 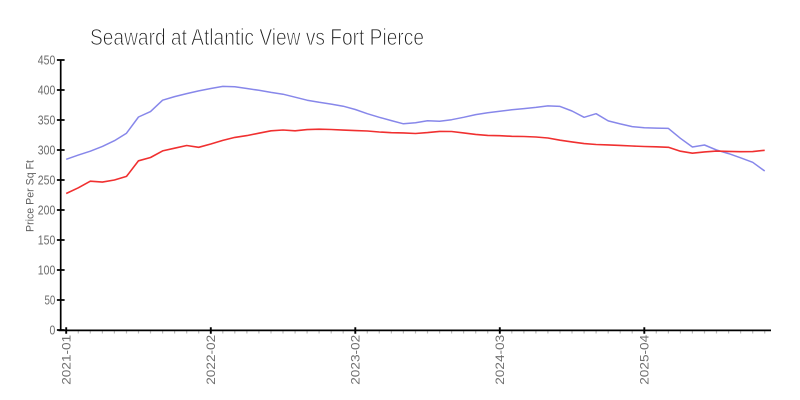 I want to click on svg-text: 2025-04, so click(x=645, y=359).